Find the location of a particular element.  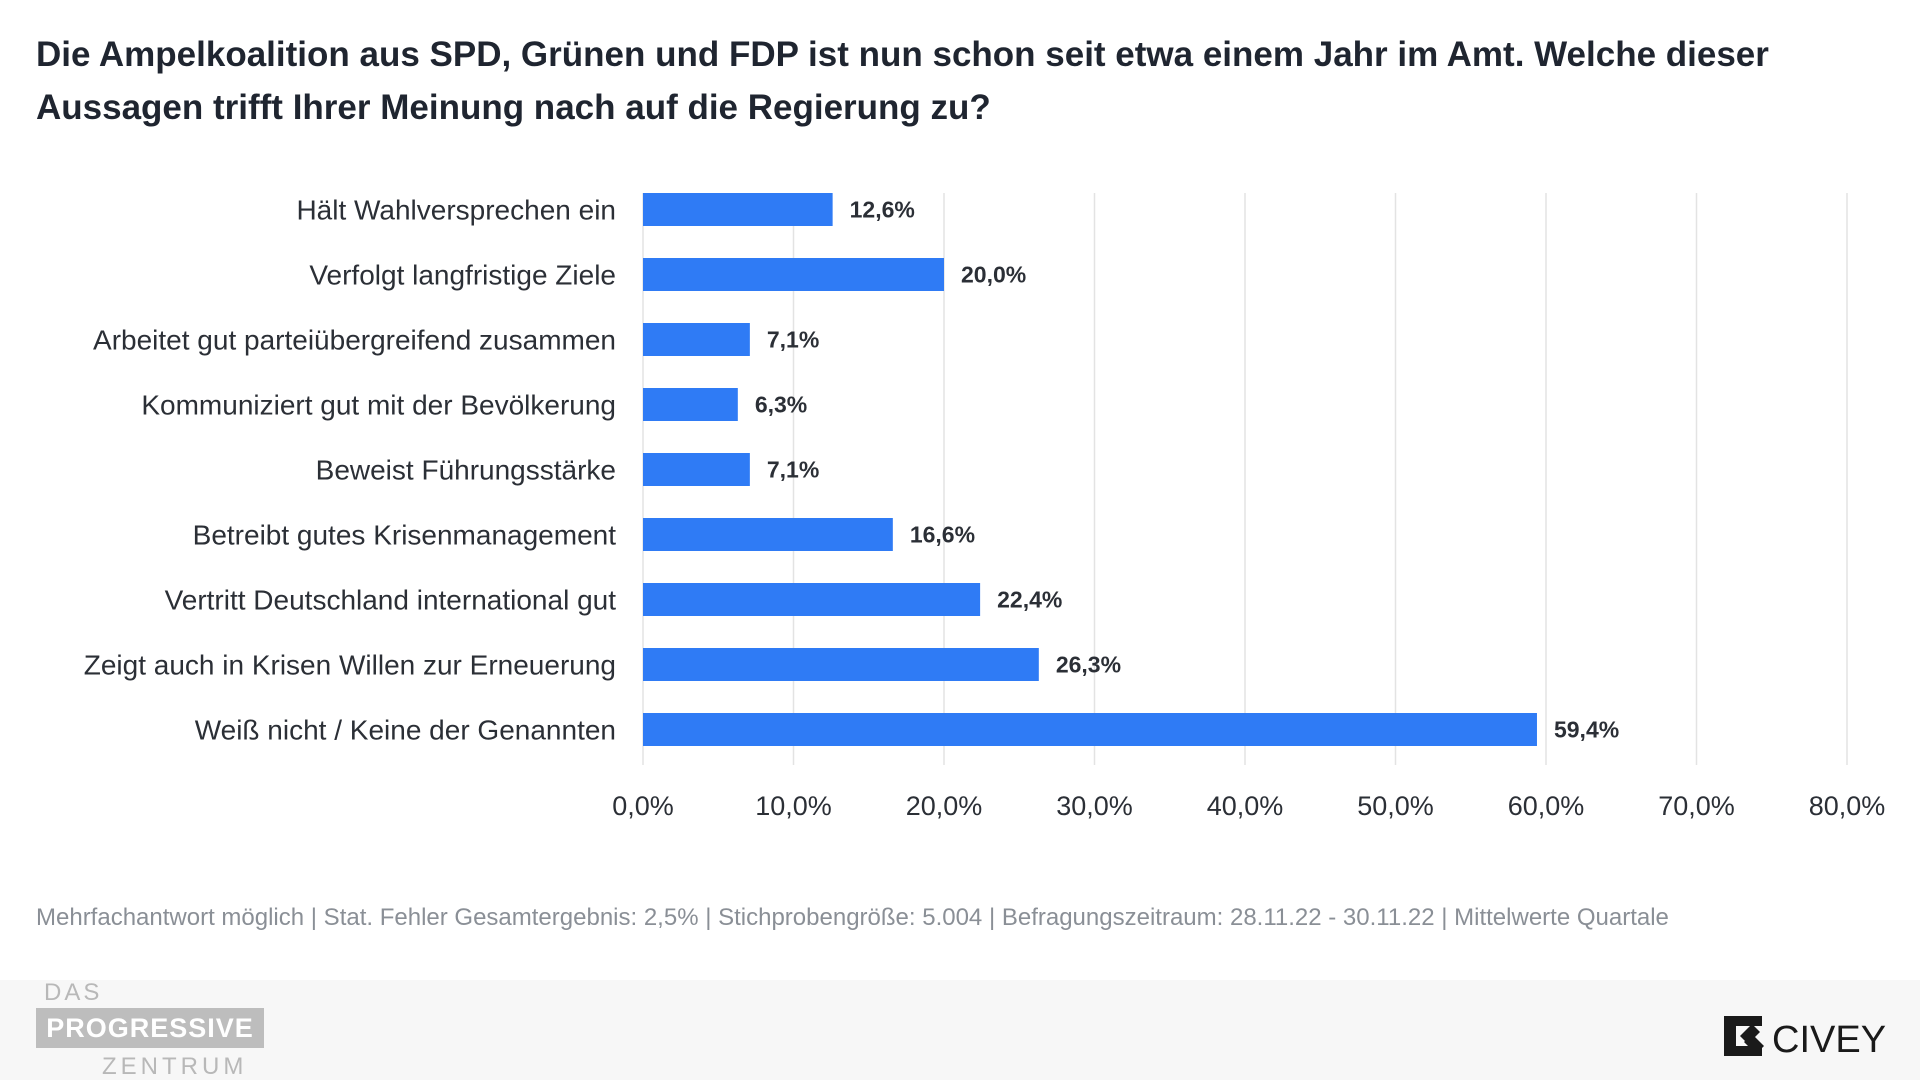

category-label: Verfolgt langfristige Ziele is located at coordinates (462, 275).